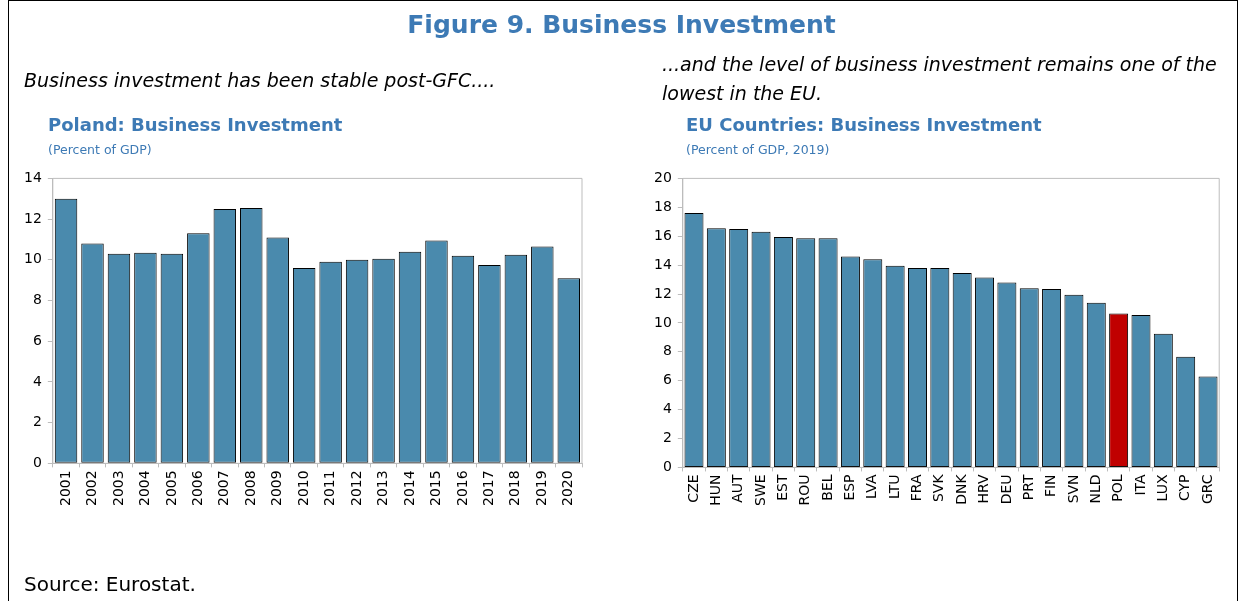  What do you see at coordinates (1206, 489) in the screenshot?
I see `x-tick-label: GRC` at bounding box center [1206, 489].